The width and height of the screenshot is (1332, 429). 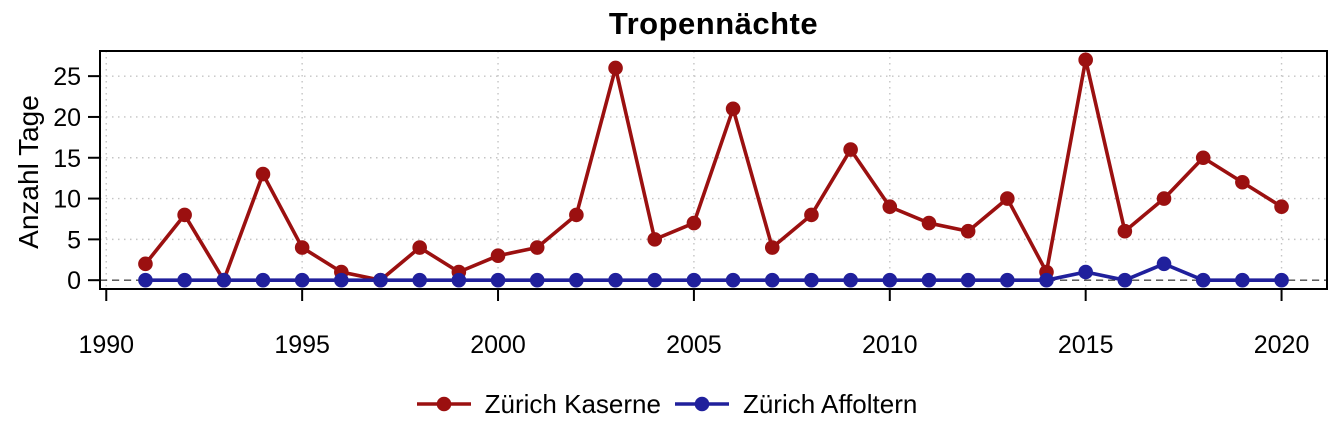 I want to click on series-1-point-1995, so click(x=302, y=280).